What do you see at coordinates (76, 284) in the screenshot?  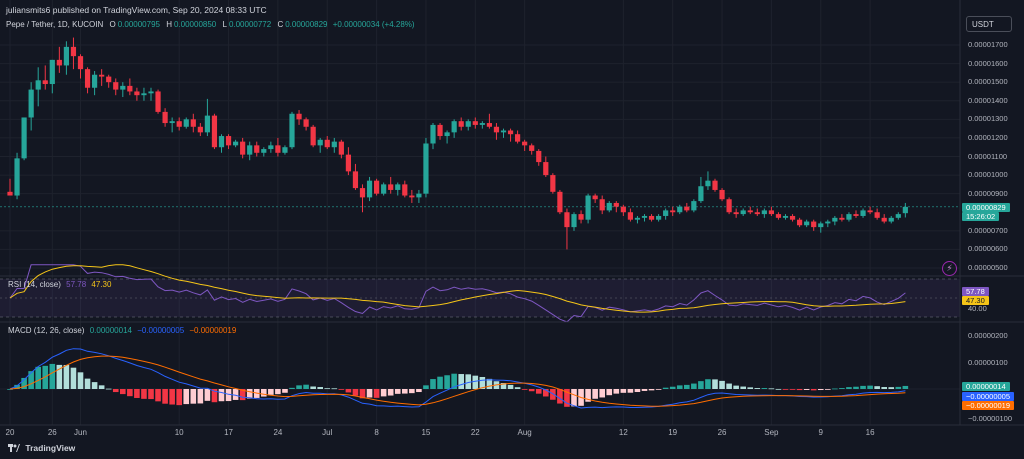 I see `rsi-value: 57.78` at bounding box center [76, 284].